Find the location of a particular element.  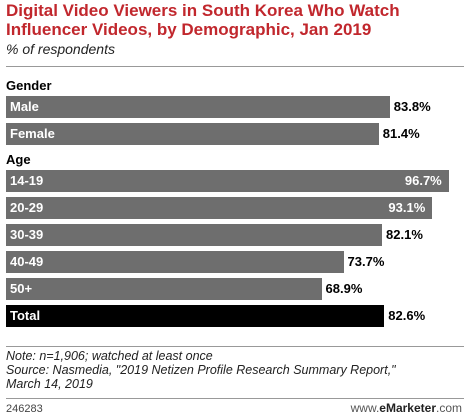

bar-category-label: Male is located at coordinates (24, 106).